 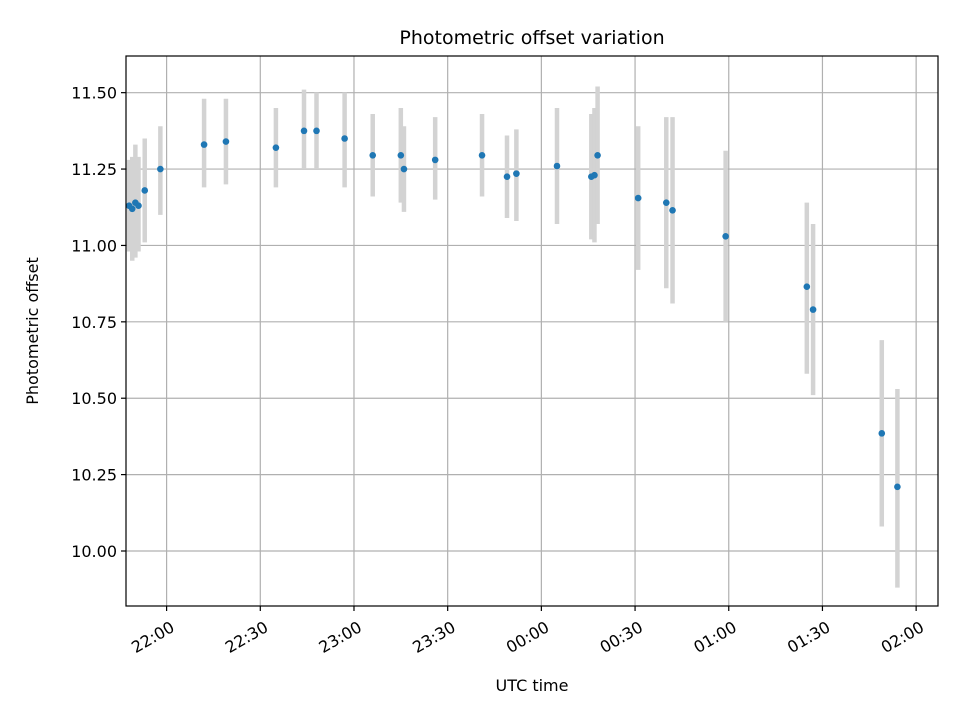 I want to click on y-axis-ticks: 10.00 10.25 10.50 10.75 11.00 11.25 11.50, so click(x=98, y=322).